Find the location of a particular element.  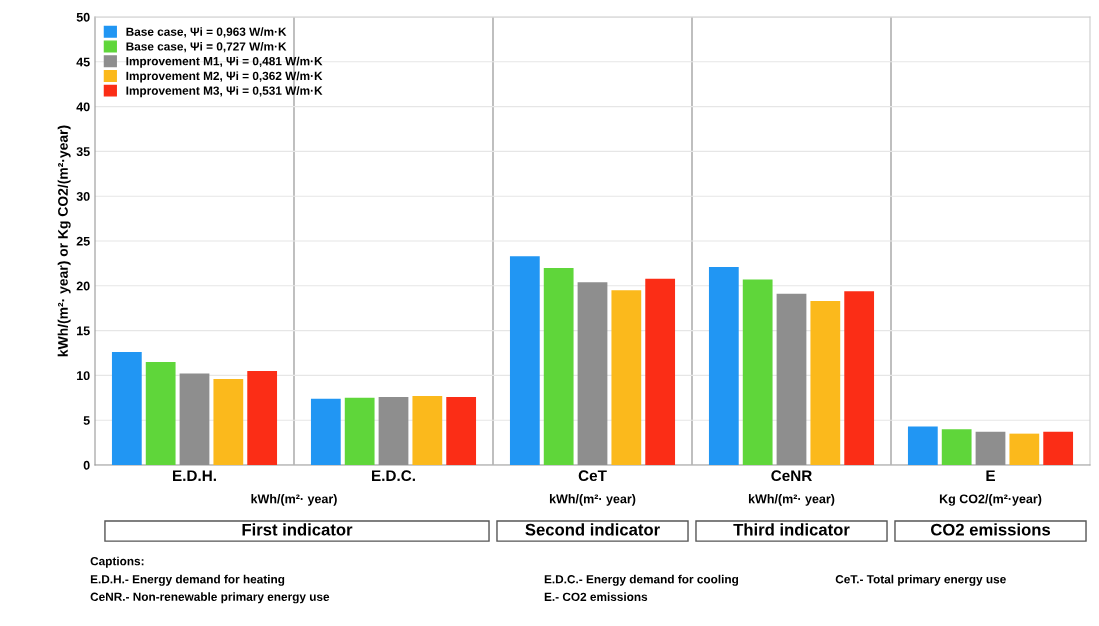

y-tick-label: 20 is located at coordinates (83, 286).